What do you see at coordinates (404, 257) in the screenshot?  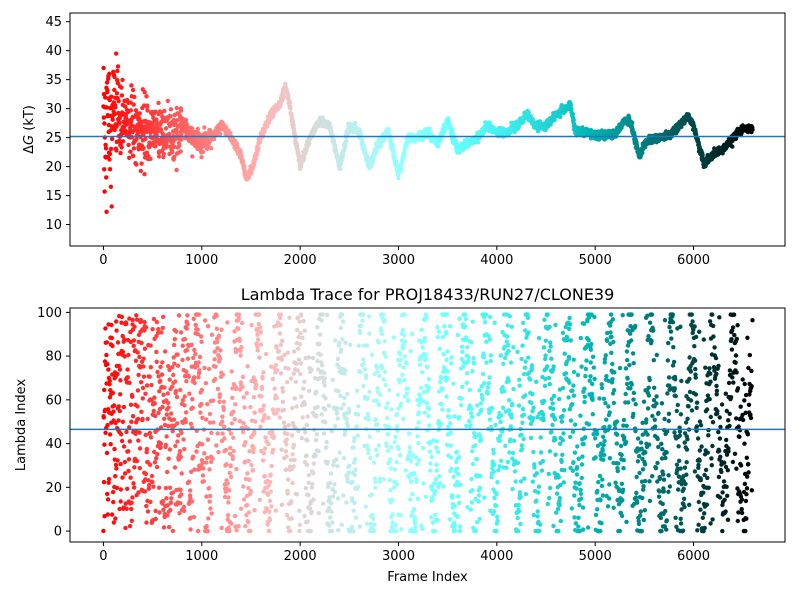 I see `delta-g-x-ticks: 0 1000 2000 3000 4000 5000 6000` at bounding box center [404, 257].